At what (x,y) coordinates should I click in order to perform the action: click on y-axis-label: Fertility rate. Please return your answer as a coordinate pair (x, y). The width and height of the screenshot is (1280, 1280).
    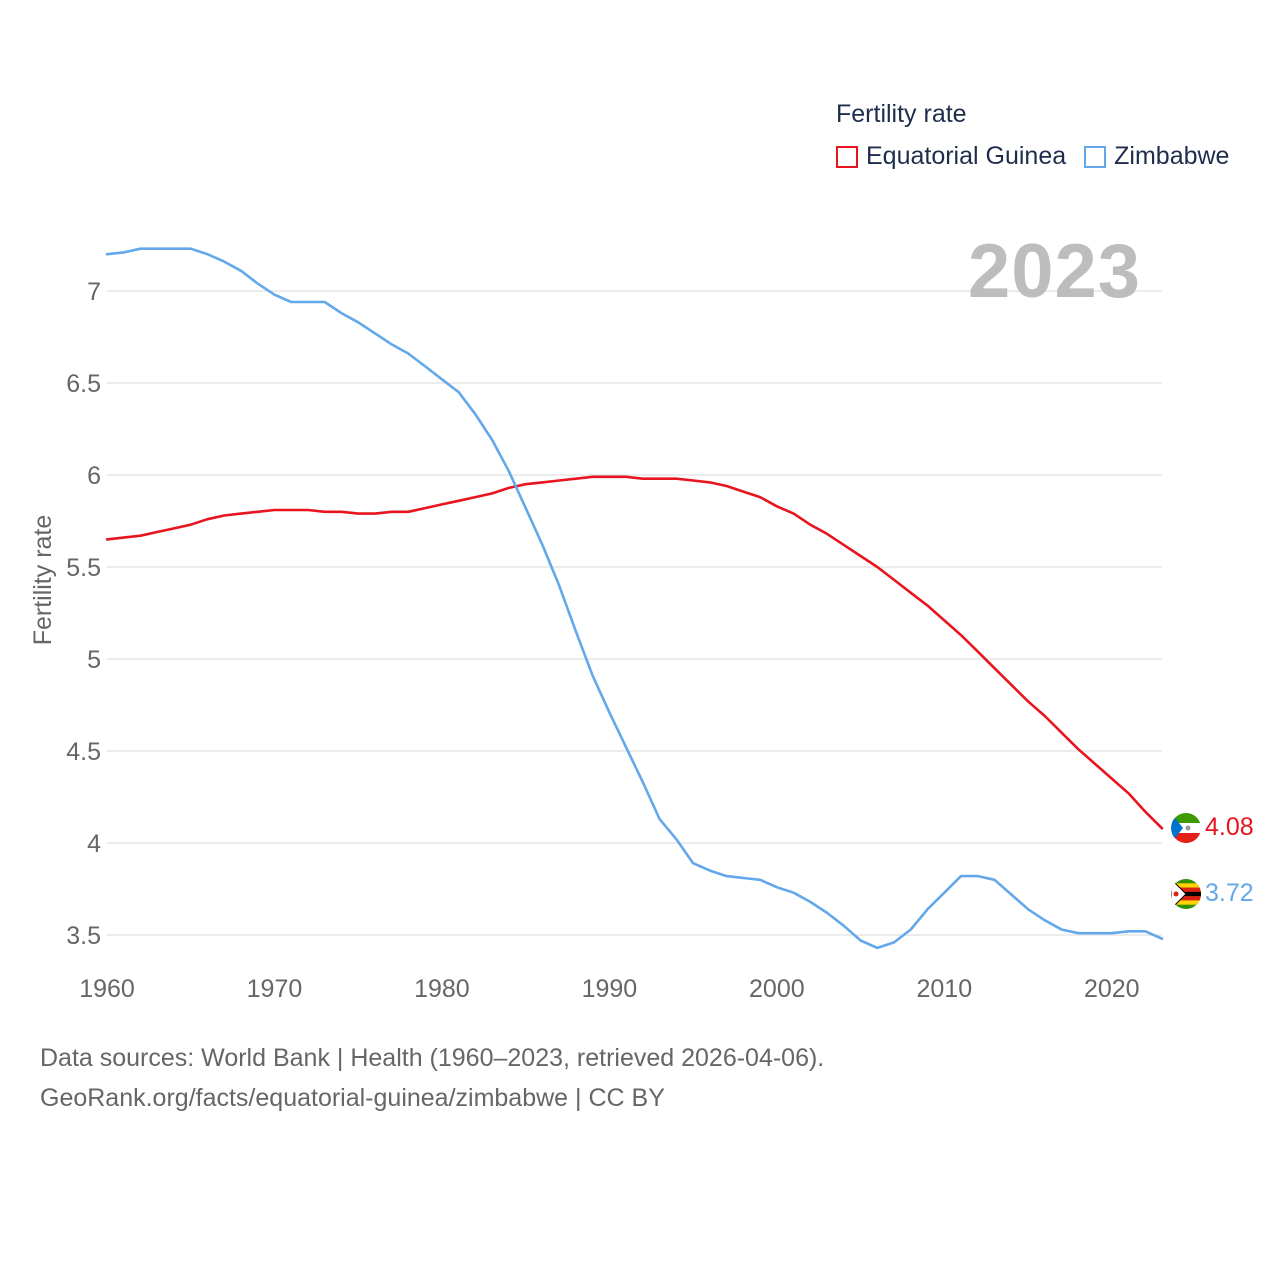
    Looking at the image, I should click on (43, 580).